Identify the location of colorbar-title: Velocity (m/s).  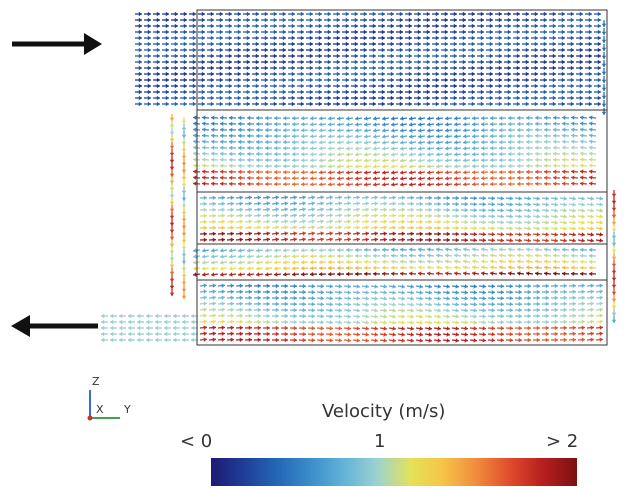
(384, 411).